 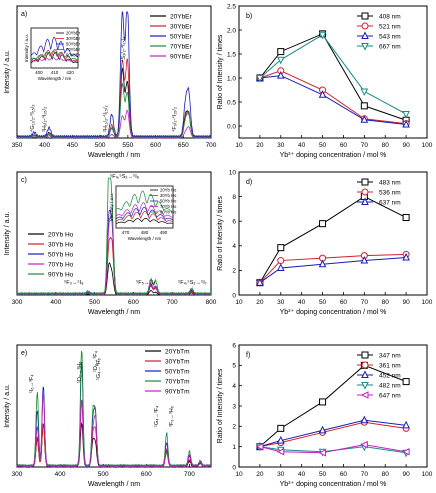 What do you see at coordinates (61, 255) in the screenshot?
I see `legend-label: 50Yb Ho` at bounding box center [61, 255].